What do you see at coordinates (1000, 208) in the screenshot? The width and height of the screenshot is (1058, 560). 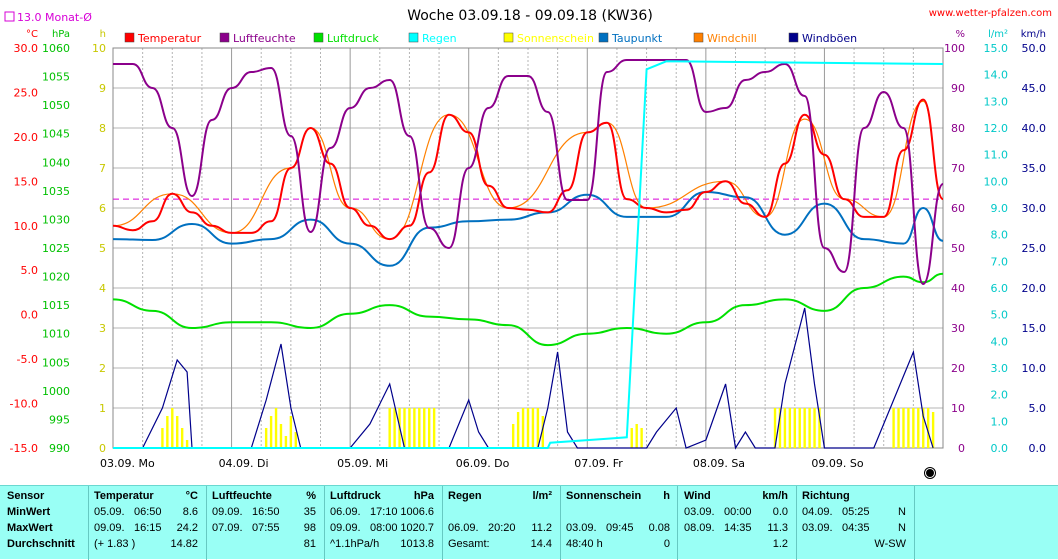 I see `axis-tick-label-regen: 9.0` at bounding box center [1000, 208].